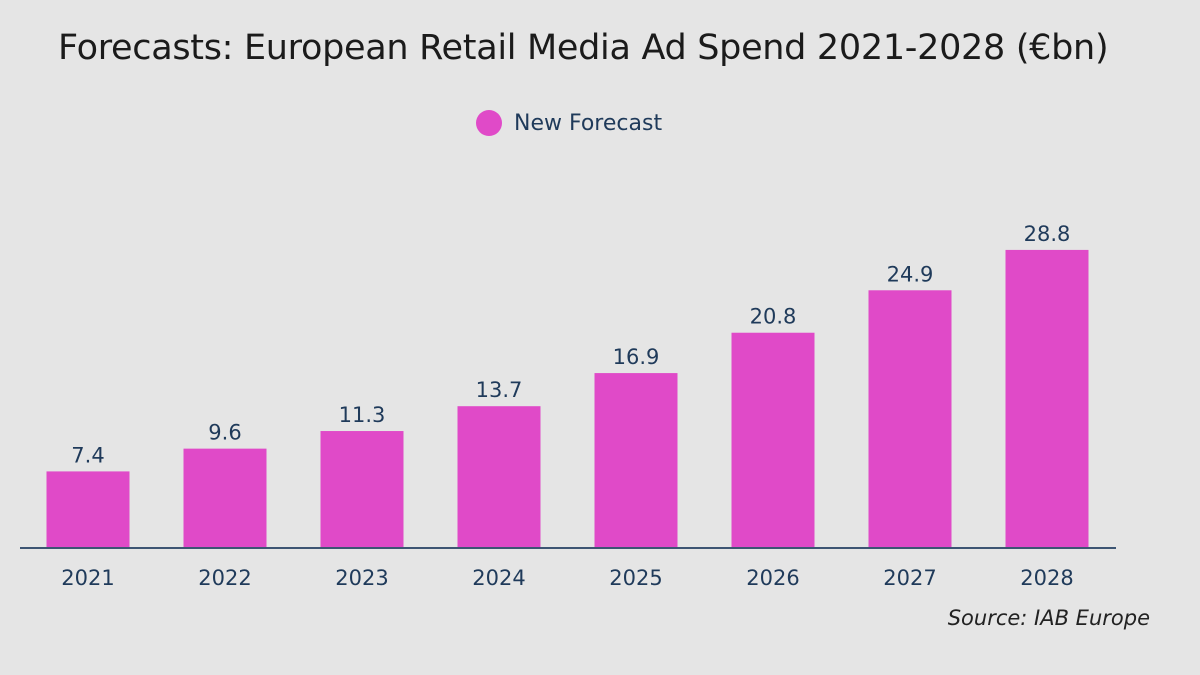 The height and width of the screenshot is (675, 1200). Describe the element at coordinates (588, 123) in the screenshot. I see `legend-label: New Forecast` at that location.